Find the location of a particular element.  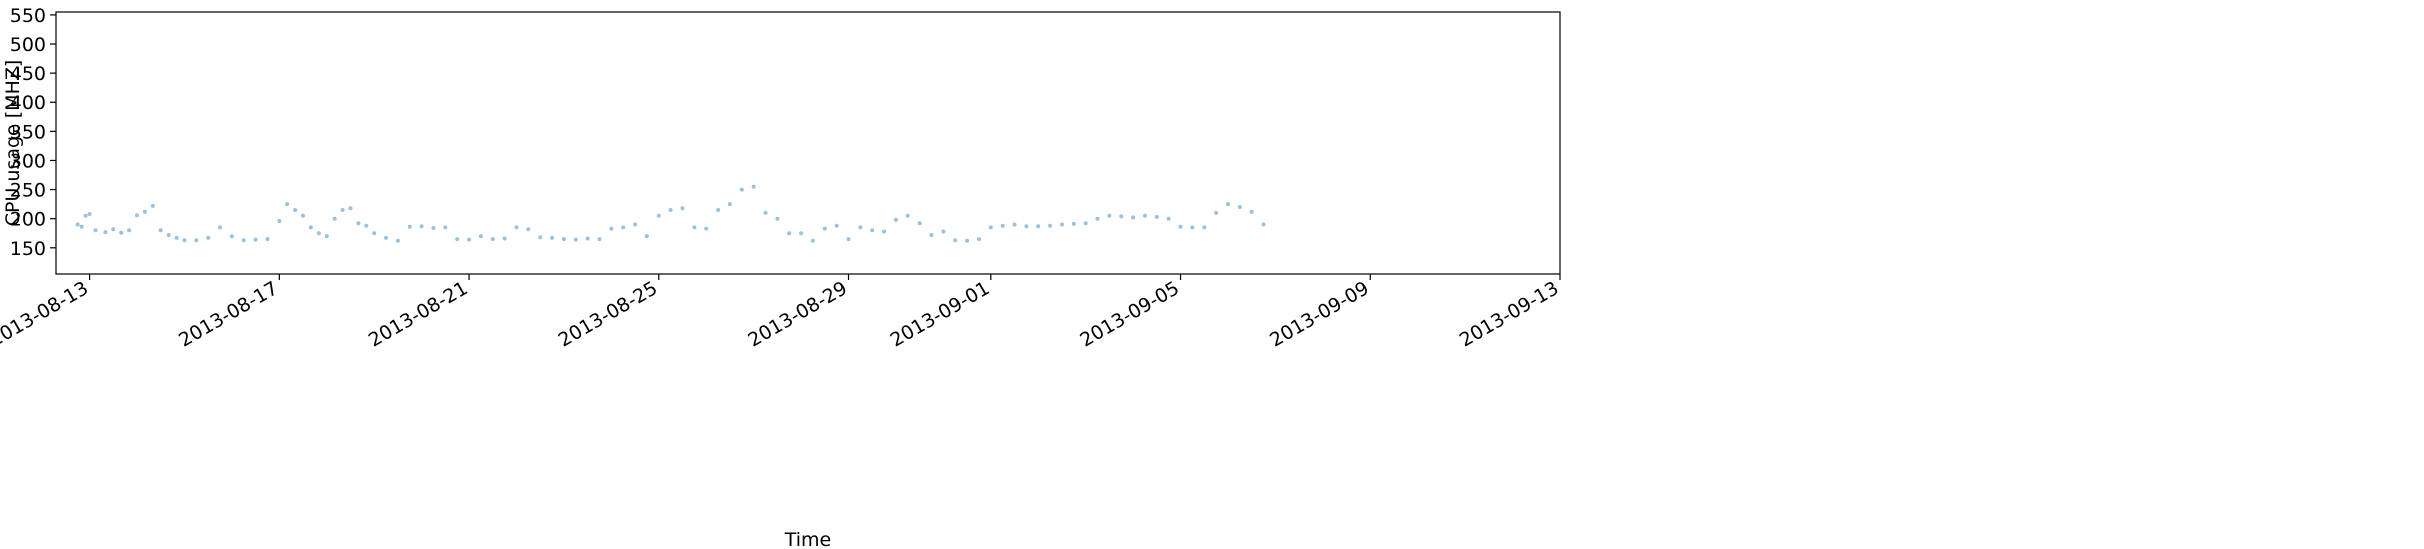

y-axis: 150 200 250 300 350 400 450 500 550 is located at coordinates (33, 132).